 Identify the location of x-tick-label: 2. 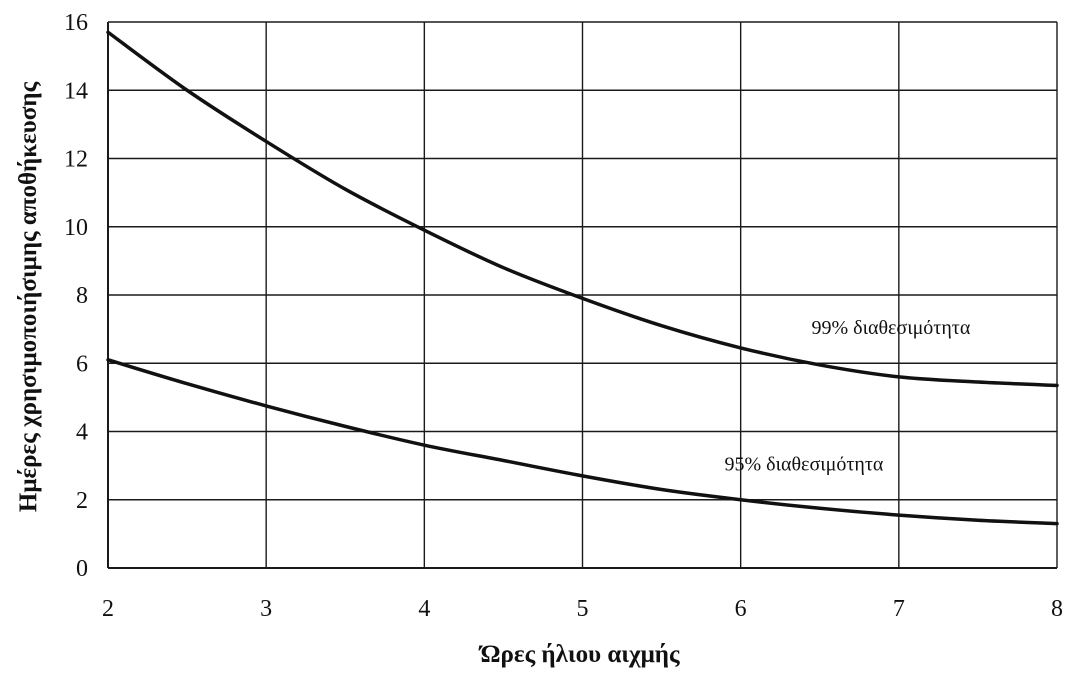
(108, 609).